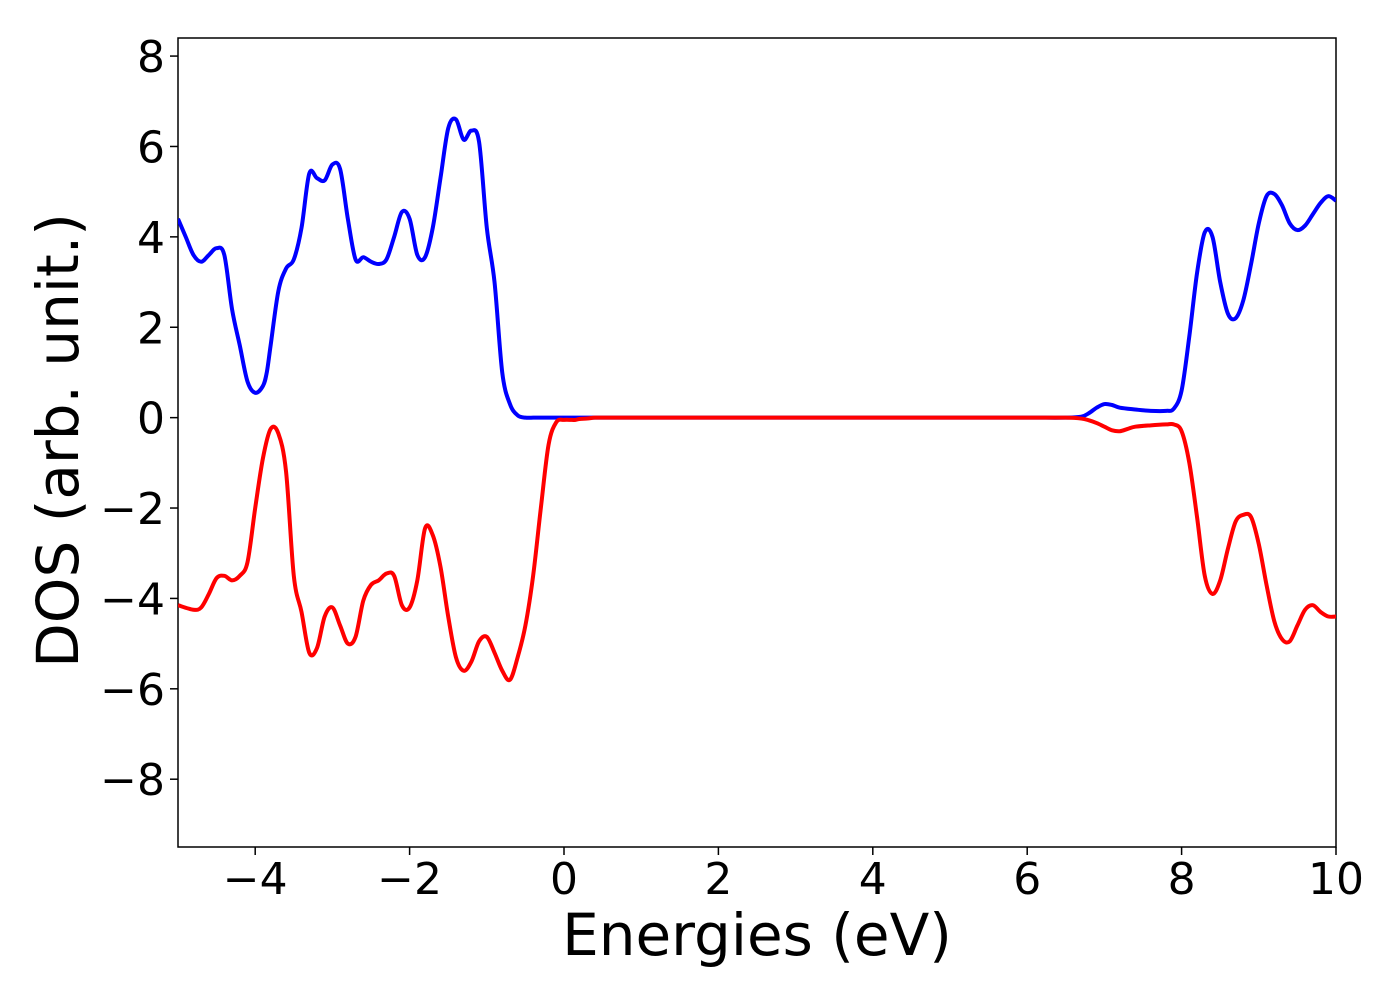 The width and height of the screenshot is (1400, 1000). I want to click on x-axis-label: Energies (eV), so click(757, 935).